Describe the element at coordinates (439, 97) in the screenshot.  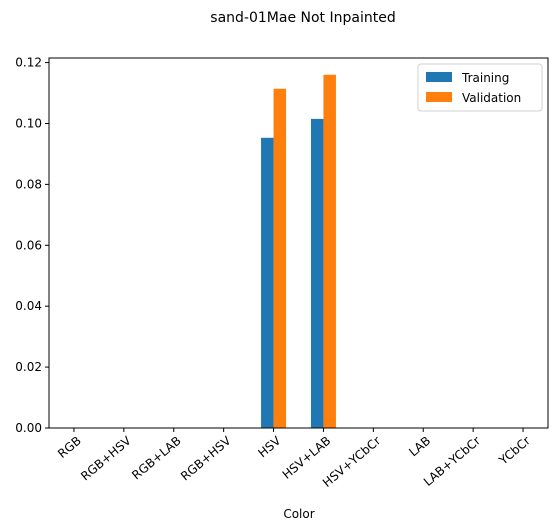
I see `legend-swatch-validation` at that location.